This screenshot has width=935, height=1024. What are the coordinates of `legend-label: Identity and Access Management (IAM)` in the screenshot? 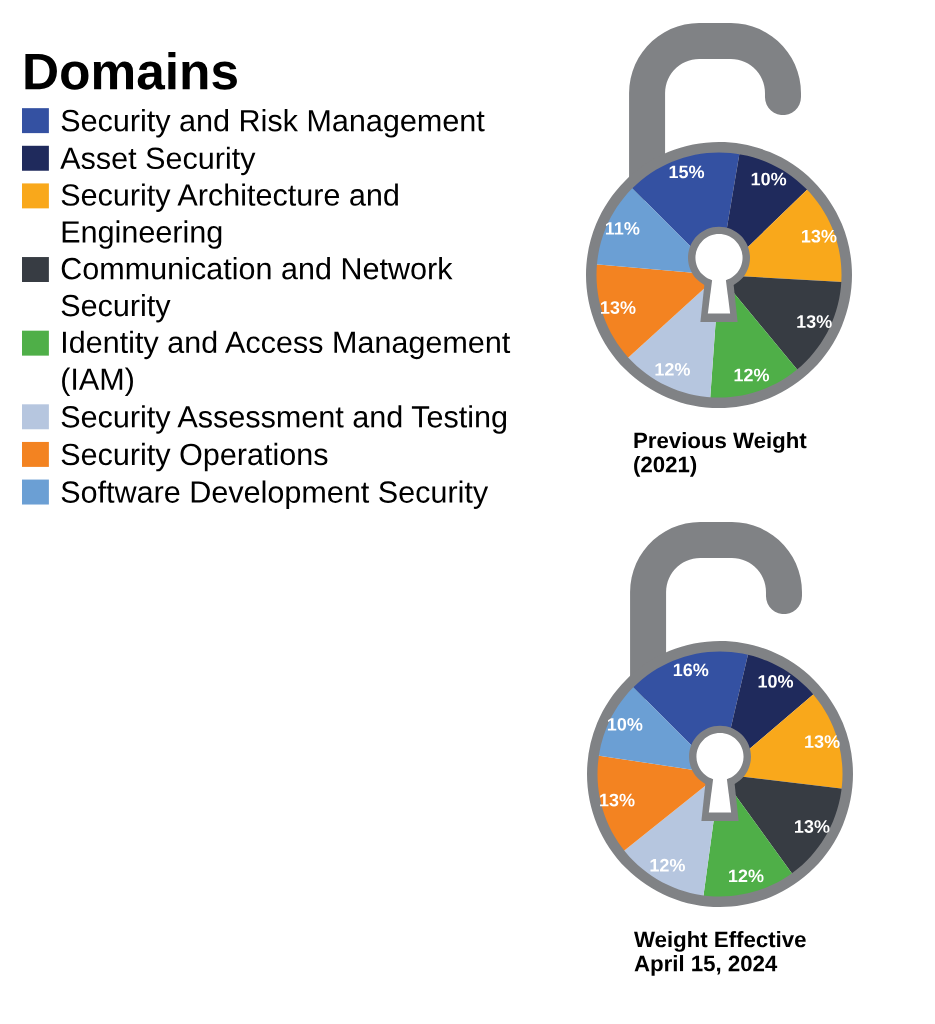 It's located at (286, 363).